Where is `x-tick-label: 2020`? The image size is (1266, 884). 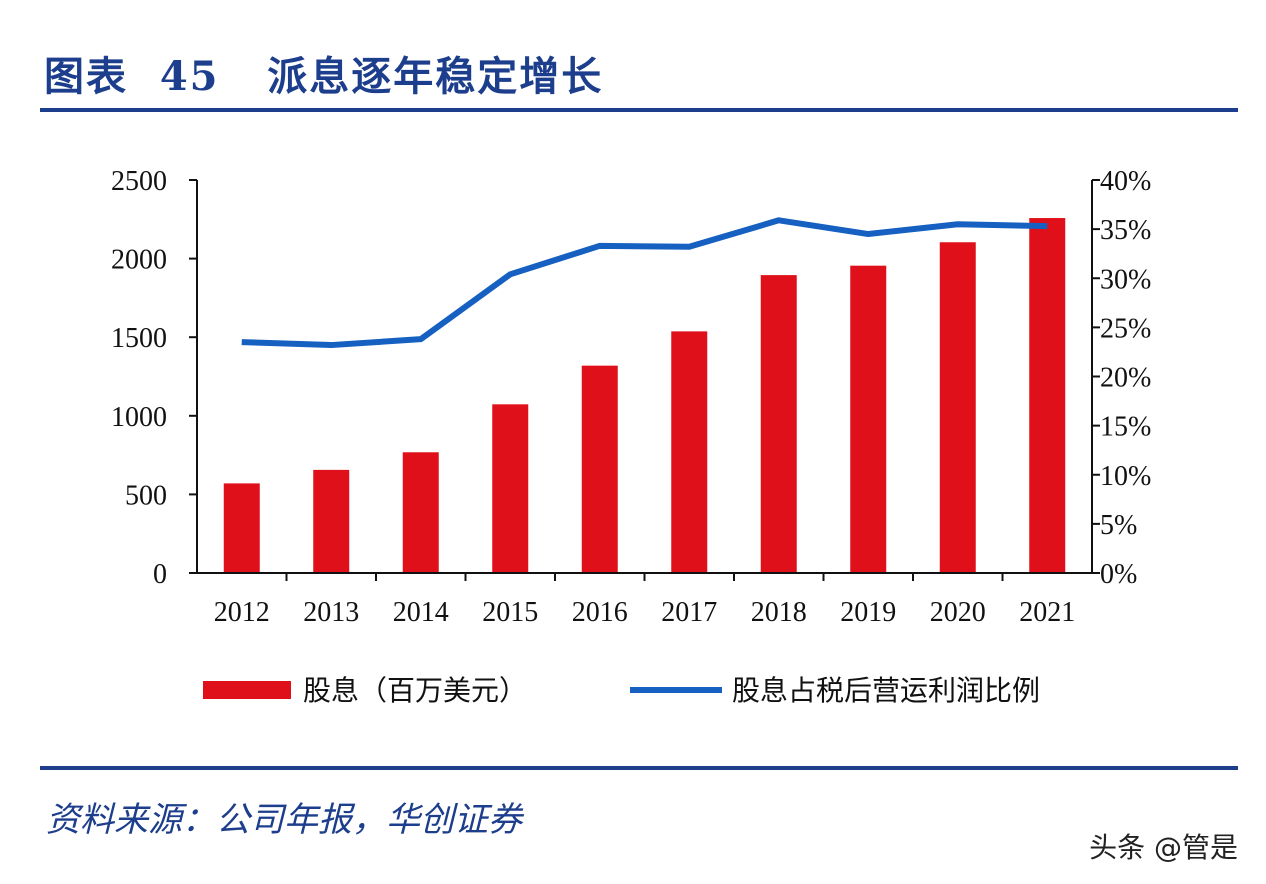
x-tick-label: 2020 is located at coordinates (958, 612).